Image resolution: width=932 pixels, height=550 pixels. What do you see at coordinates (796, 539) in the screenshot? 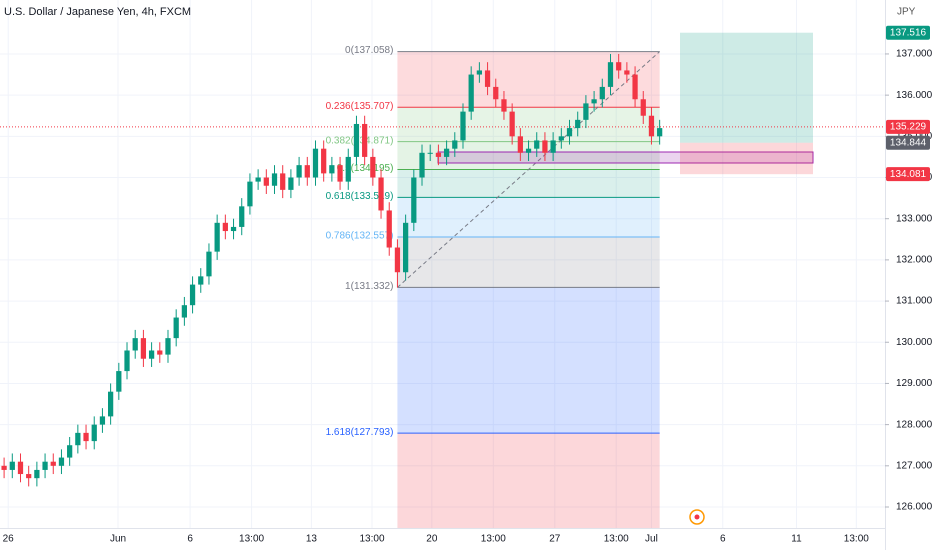
I see `x-tick-label: 11` at bounding box center [796, 539].